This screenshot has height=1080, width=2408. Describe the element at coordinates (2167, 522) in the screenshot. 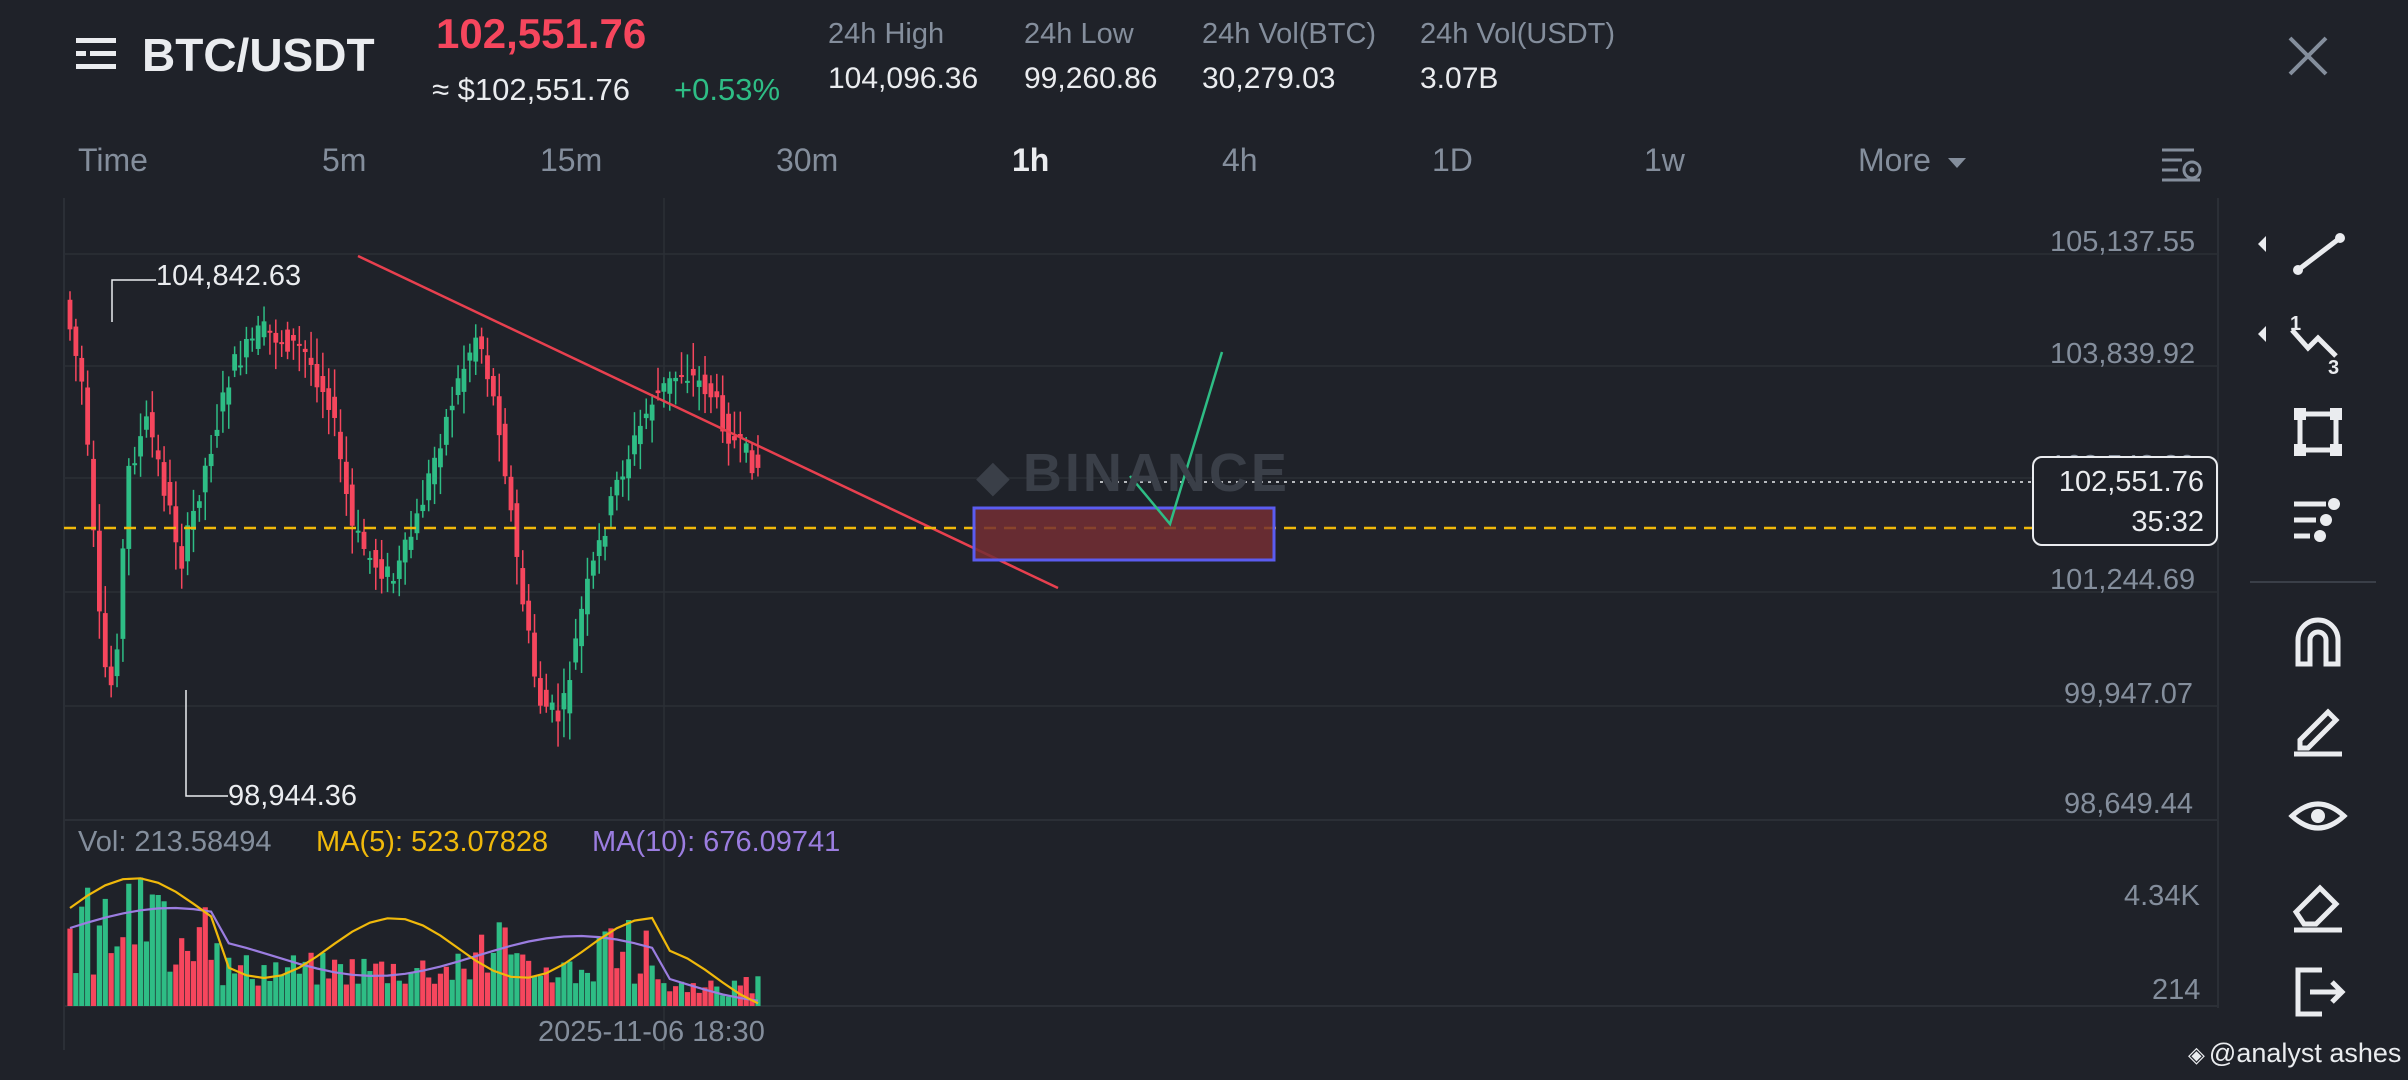

I see `candle-countdown: 35:32` at that location.